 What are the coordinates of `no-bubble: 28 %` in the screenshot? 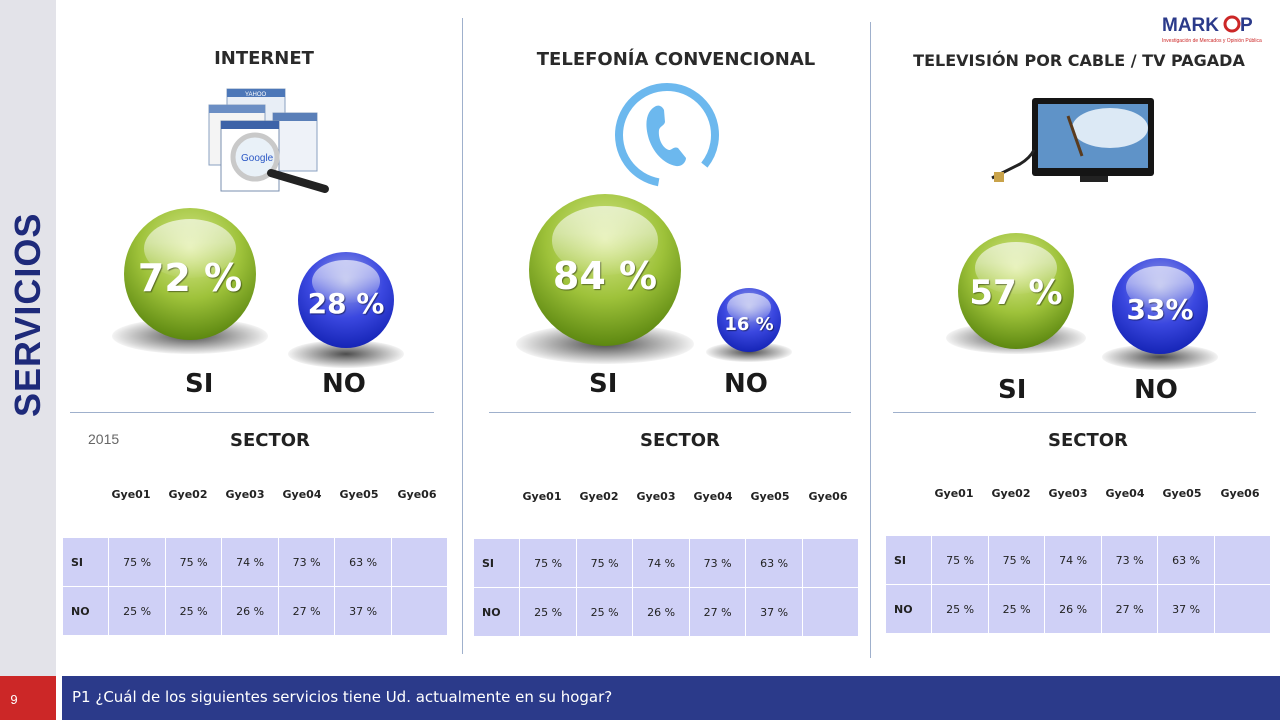 It's located at (346, 300).